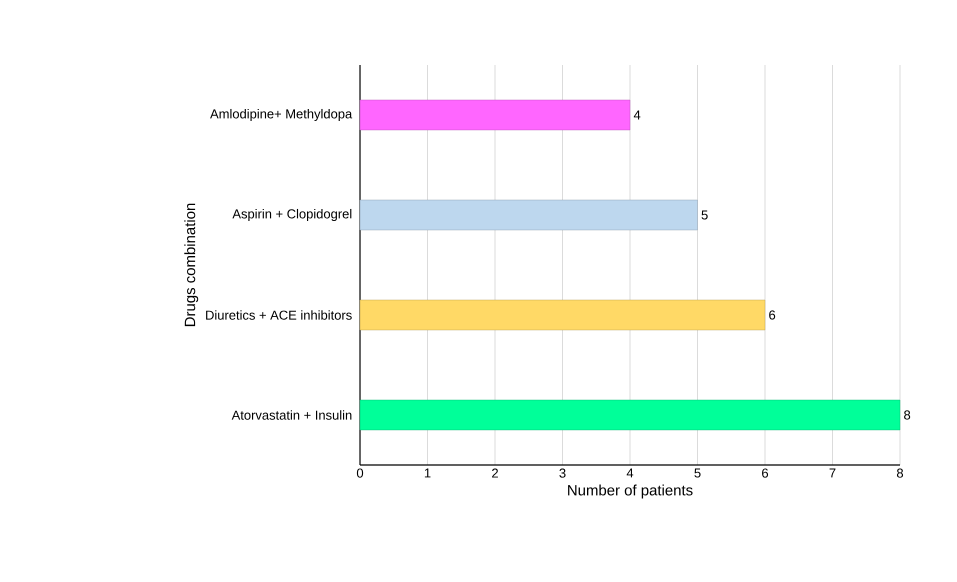  I want to click on y-tick-label: Amlodipine+ Methyldopa, so click(281, 115).